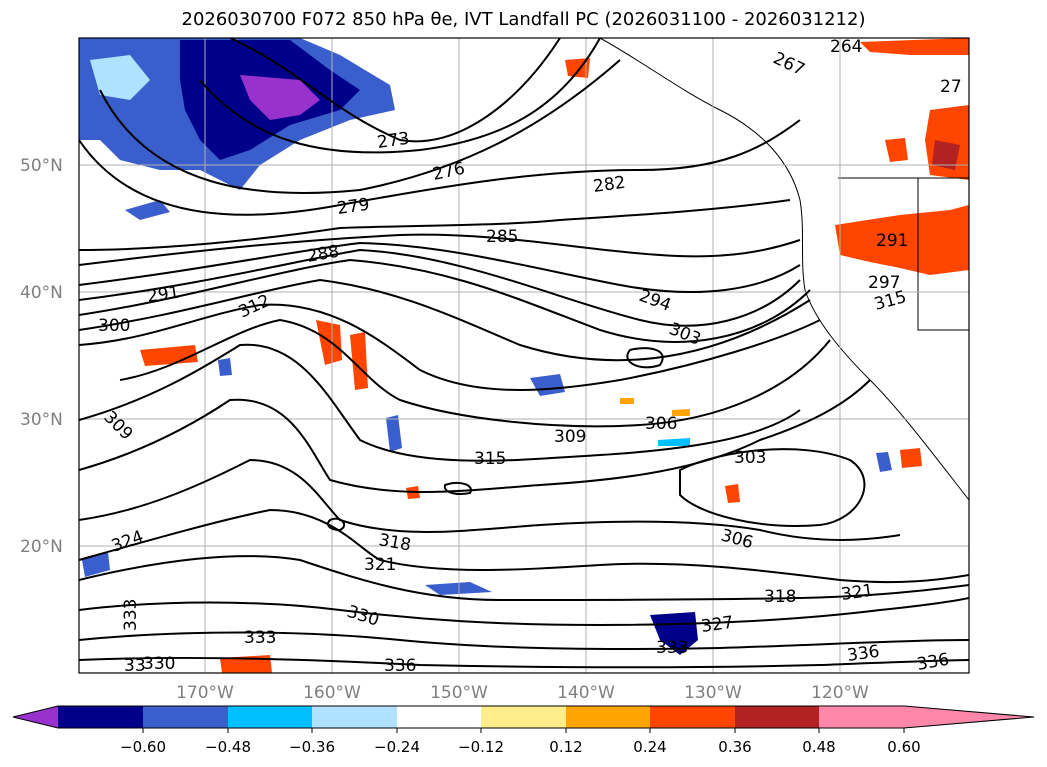  I want to click on contour-label: 279, so click(353, 207).